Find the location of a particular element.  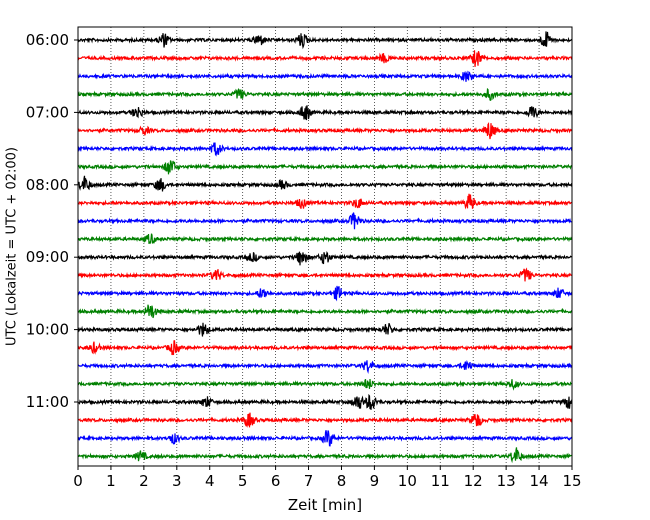

x-axis-title: Zeit [min] is located at coordinates (325, 505).